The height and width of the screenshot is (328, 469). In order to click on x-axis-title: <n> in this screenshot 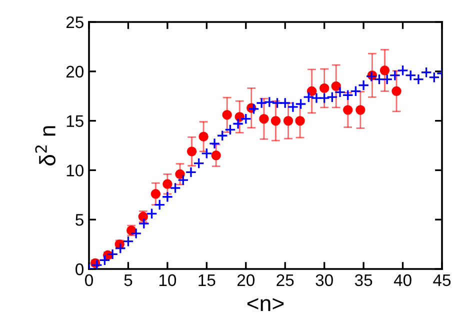, I will do `click(265, 305)`.